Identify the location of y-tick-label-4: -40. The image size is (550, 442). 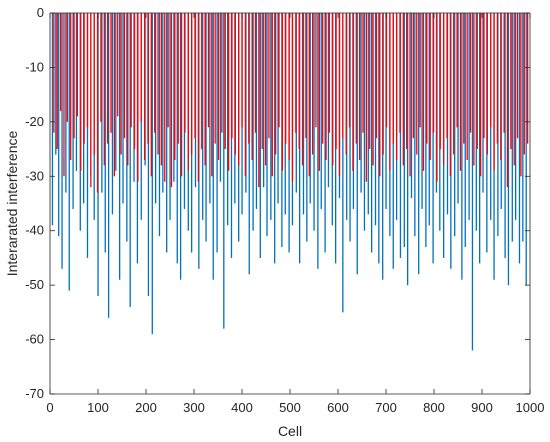
(34, 230).